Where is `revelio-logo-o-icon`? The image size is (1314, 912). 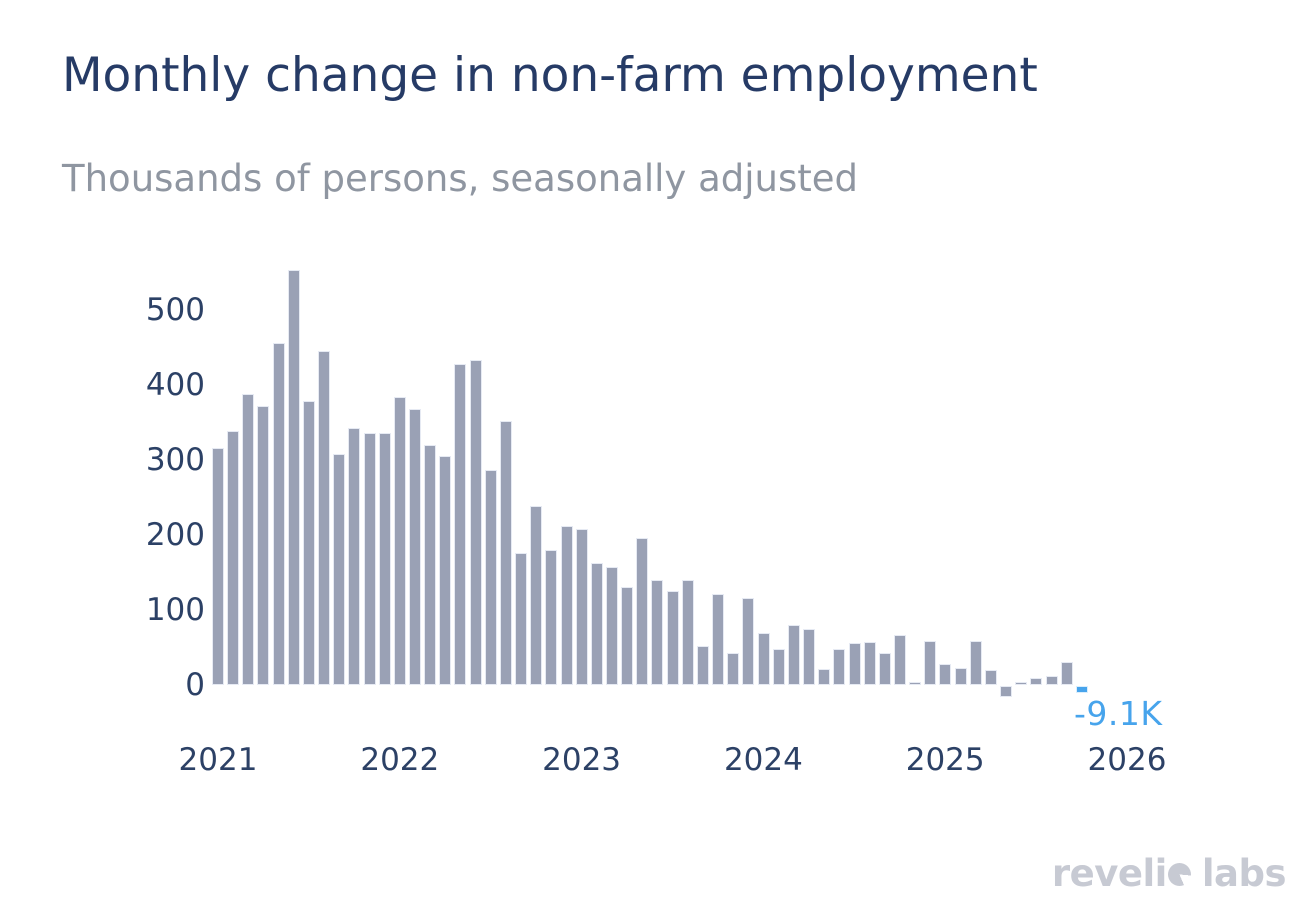 revelio-logo-o-icon is located at coordinates (1179, 874).